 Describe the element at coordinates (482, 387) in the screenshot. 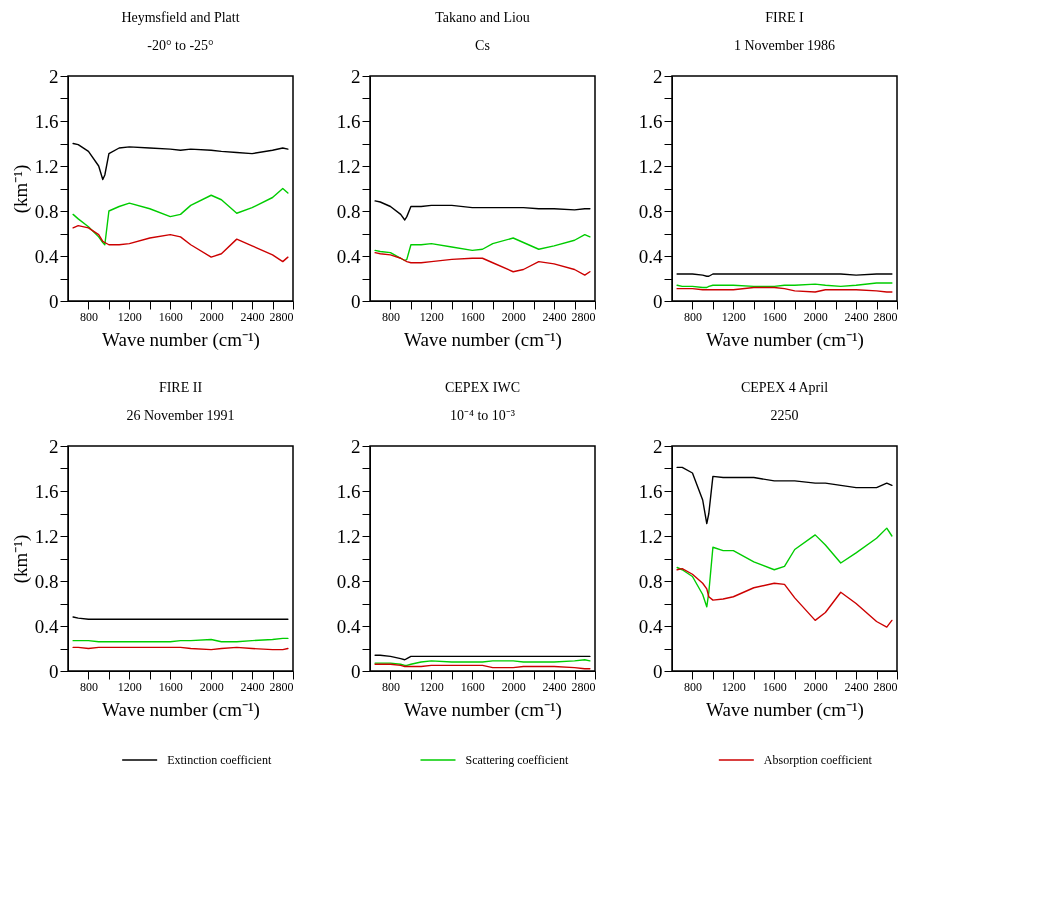

I see `chart-title: CEPEX IWC` at that location.